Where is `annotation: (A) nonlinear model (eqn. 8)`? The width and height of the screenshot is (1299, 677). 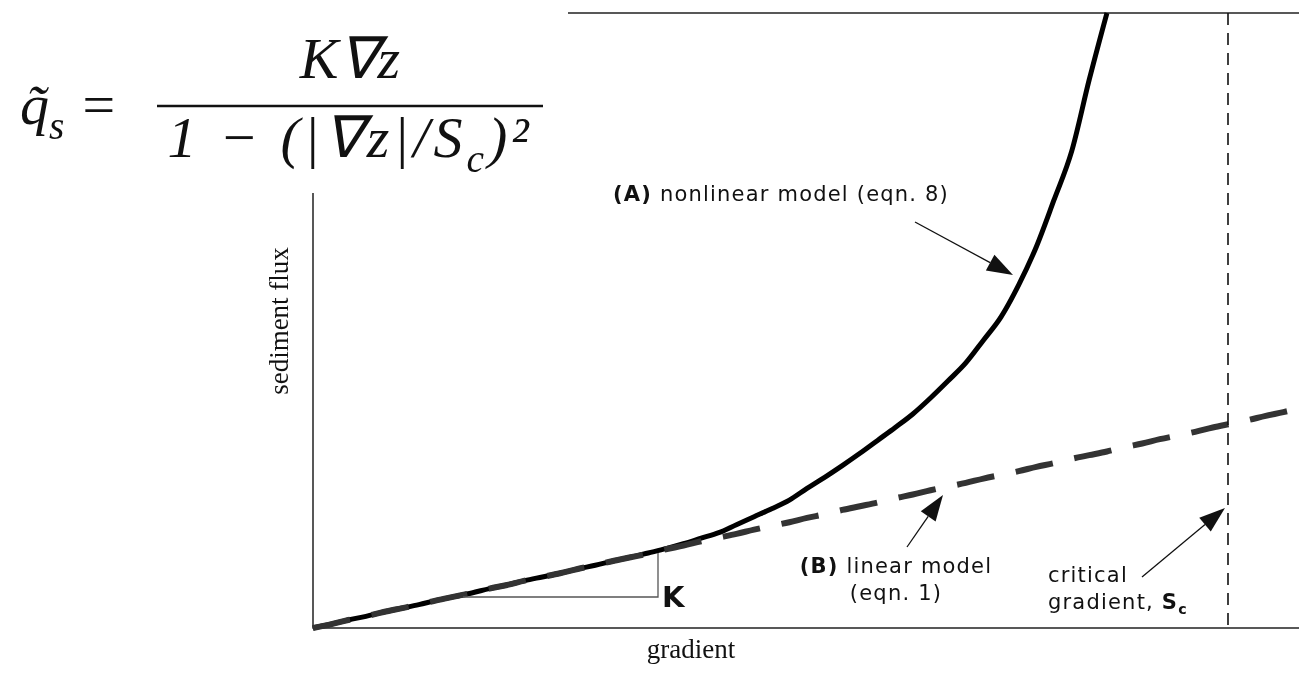
annotation: (A) nonlinear model (eqn. 8) is located at coordinates (781, 194).